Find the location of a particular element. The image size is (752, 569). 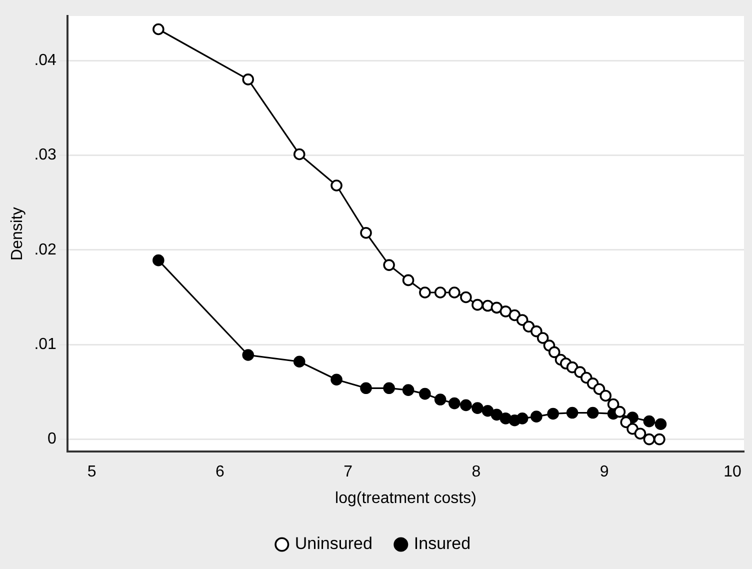

y-tick-label: .03 is located at coordinates (45, 155).